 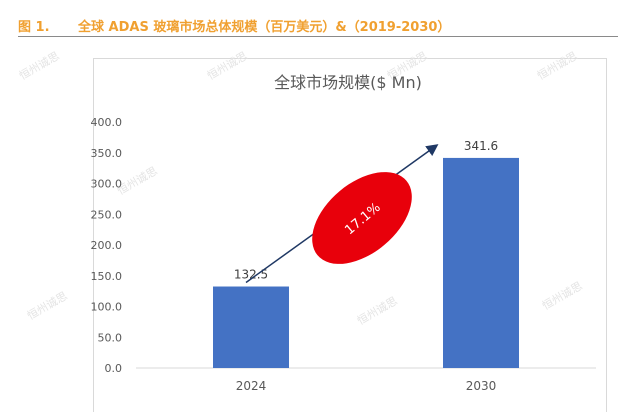 I want to click on figure-header: 图 1. 全球 ADAS 玻璃市场总体规模（百万美元）&（2019-2030）, so click(x=318, y=22).